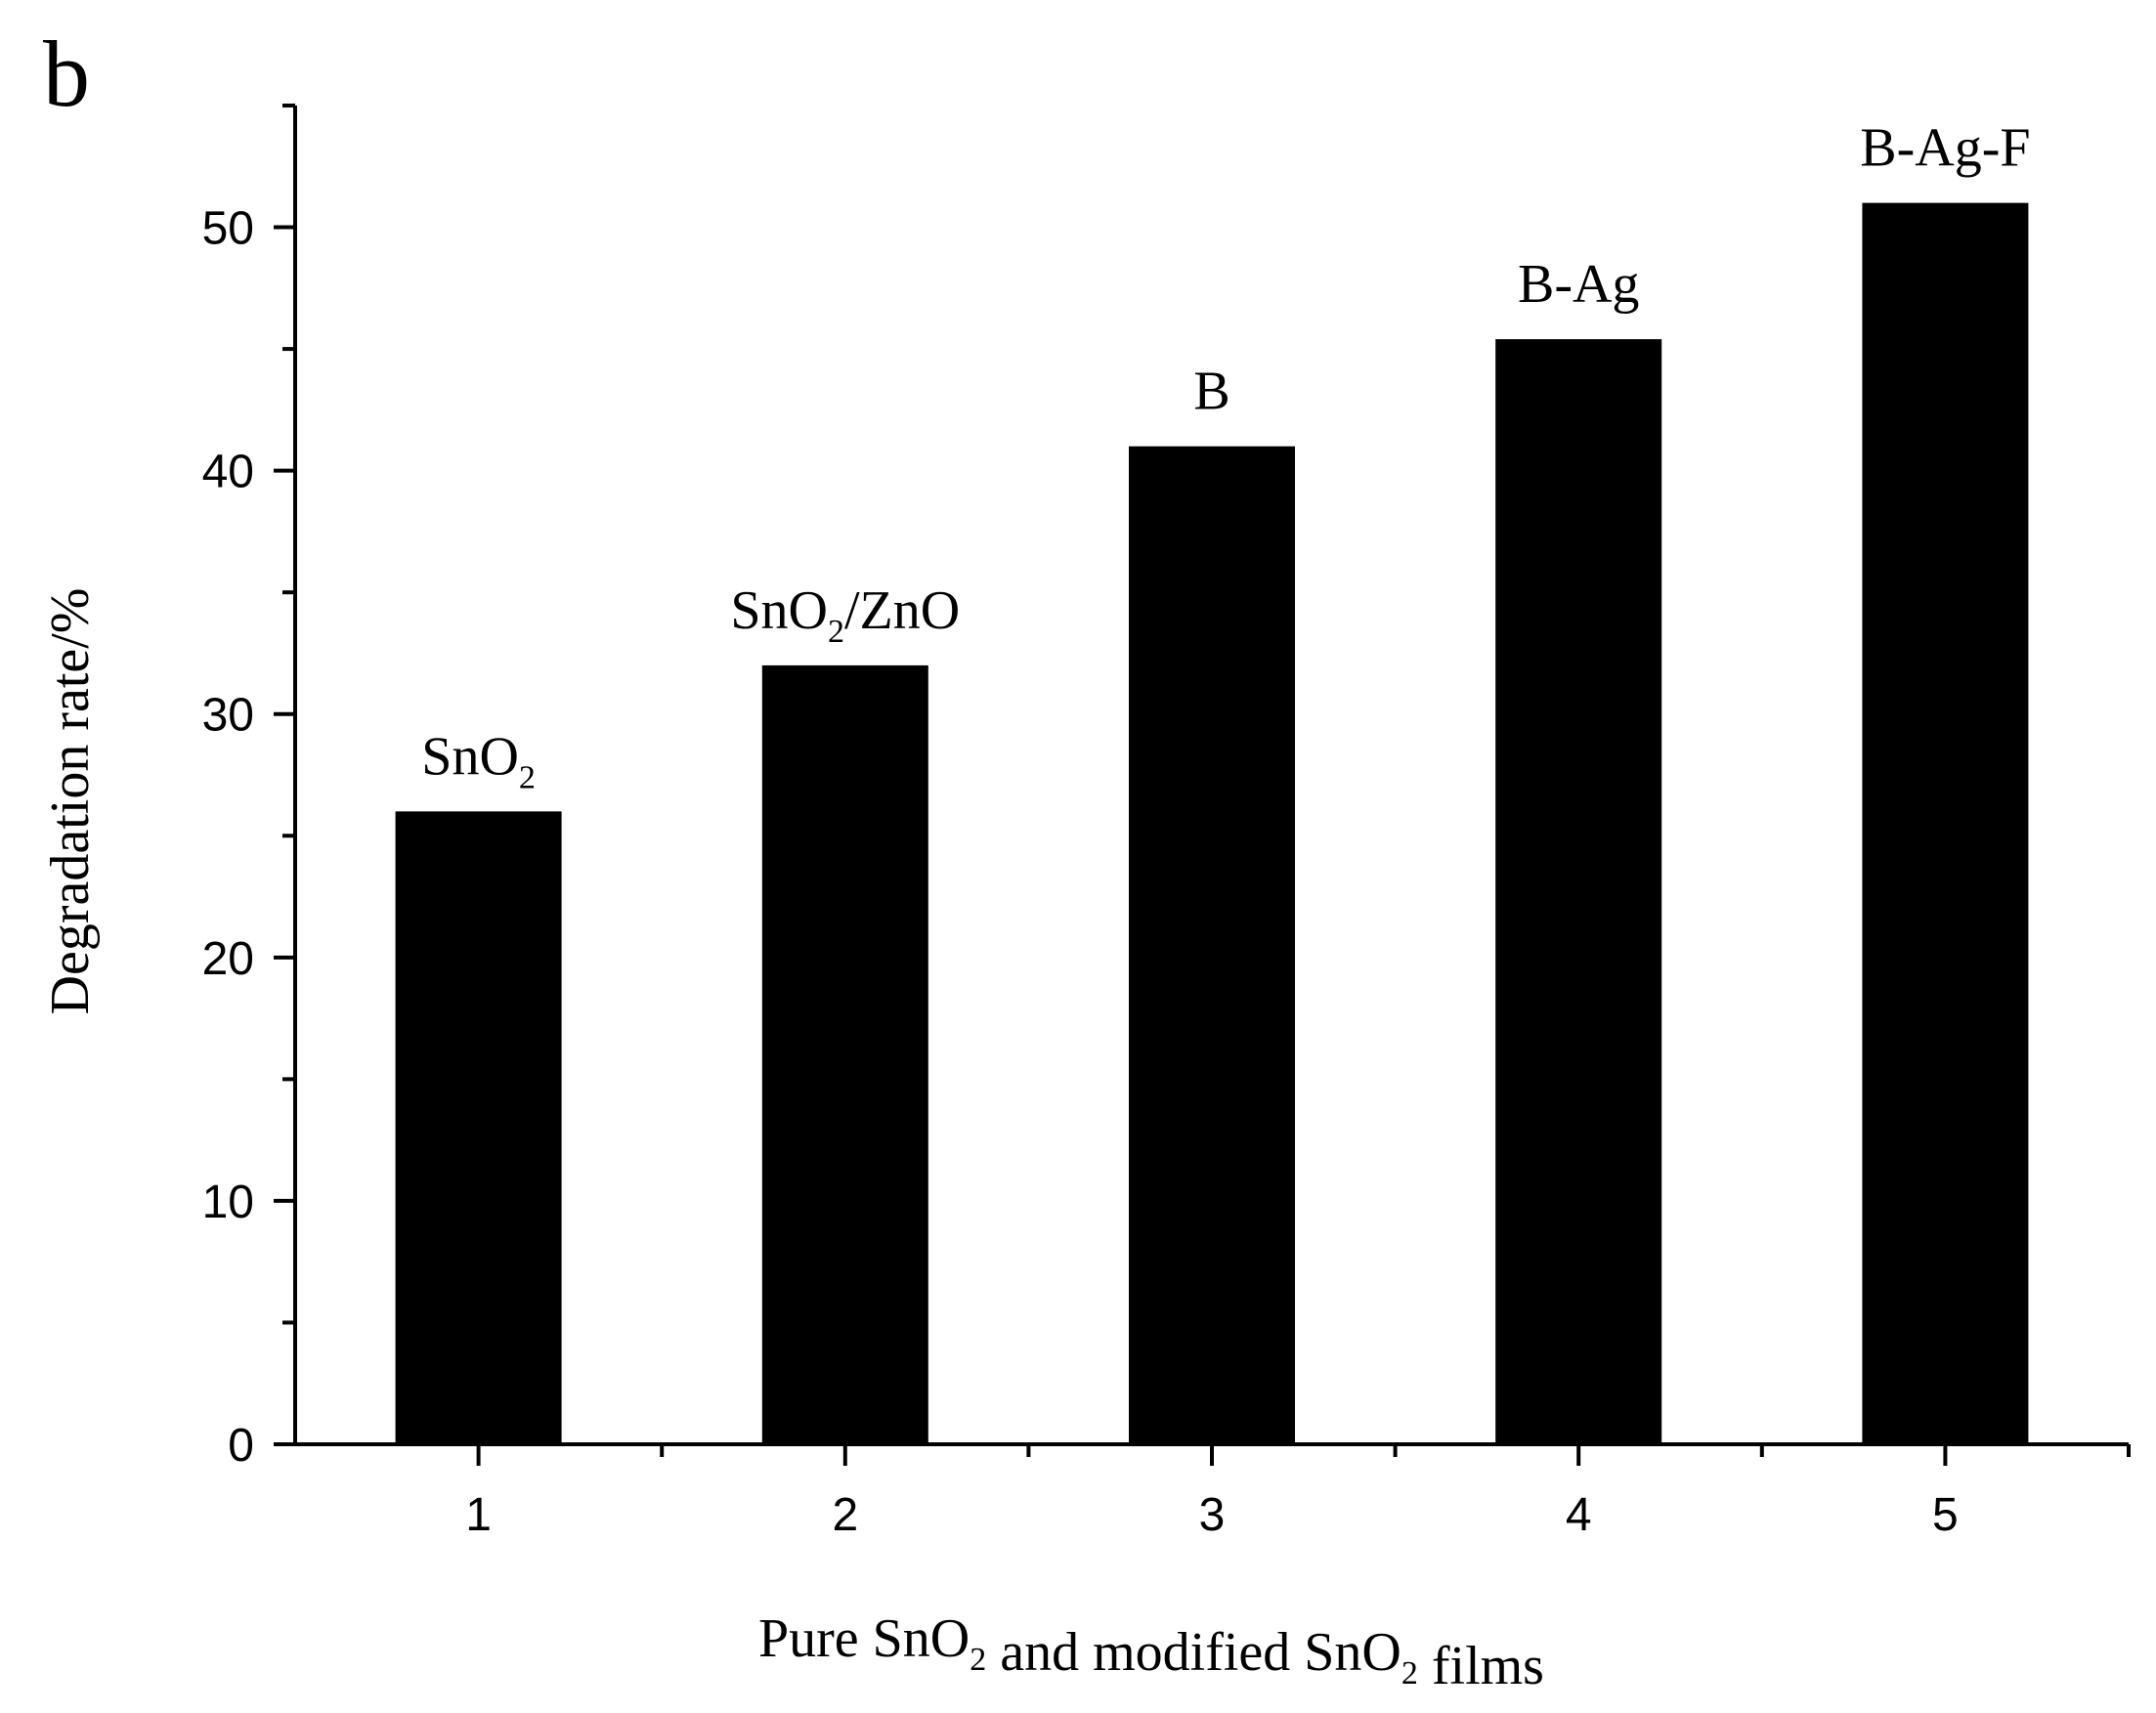 The width and height of the screenshot is (2156, 1713). What do you see at coordinates (70, 801) in the screenshot?
I see `y-axis-title: Degradation rate/%` at bounding box center [70, 801].